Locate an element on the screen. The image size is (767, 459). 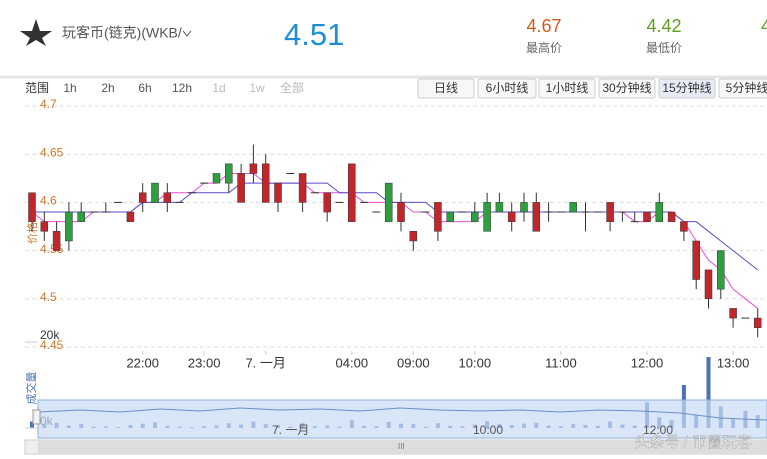
period-buttons: 日线 6小时线 1小时线 30分钟线 15分钟线 5分钟线 is located at coordinates (592, 88).